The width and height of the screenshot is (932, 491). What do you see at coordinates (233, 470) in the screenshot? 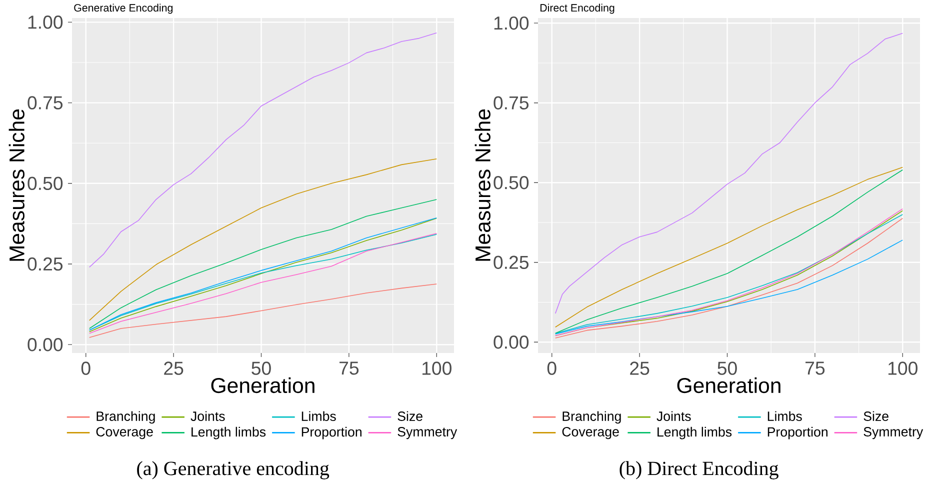
I see `text: (a) Generative encoding` at bounding box center [233, 470].